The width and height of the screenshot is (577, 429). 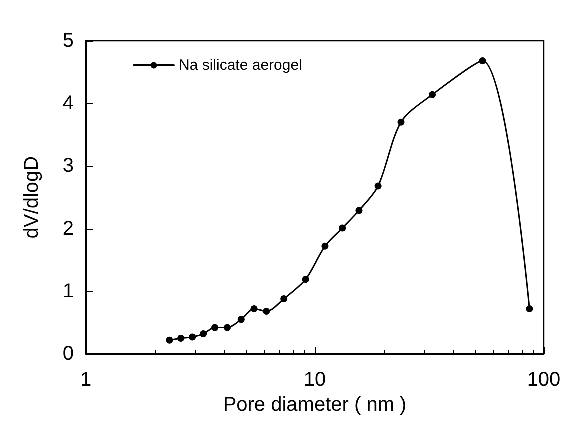 What do you see at coordinates (68, 291) in the screenshot?
I see `y-tick-label: 1` at bounding box center [68, 291].